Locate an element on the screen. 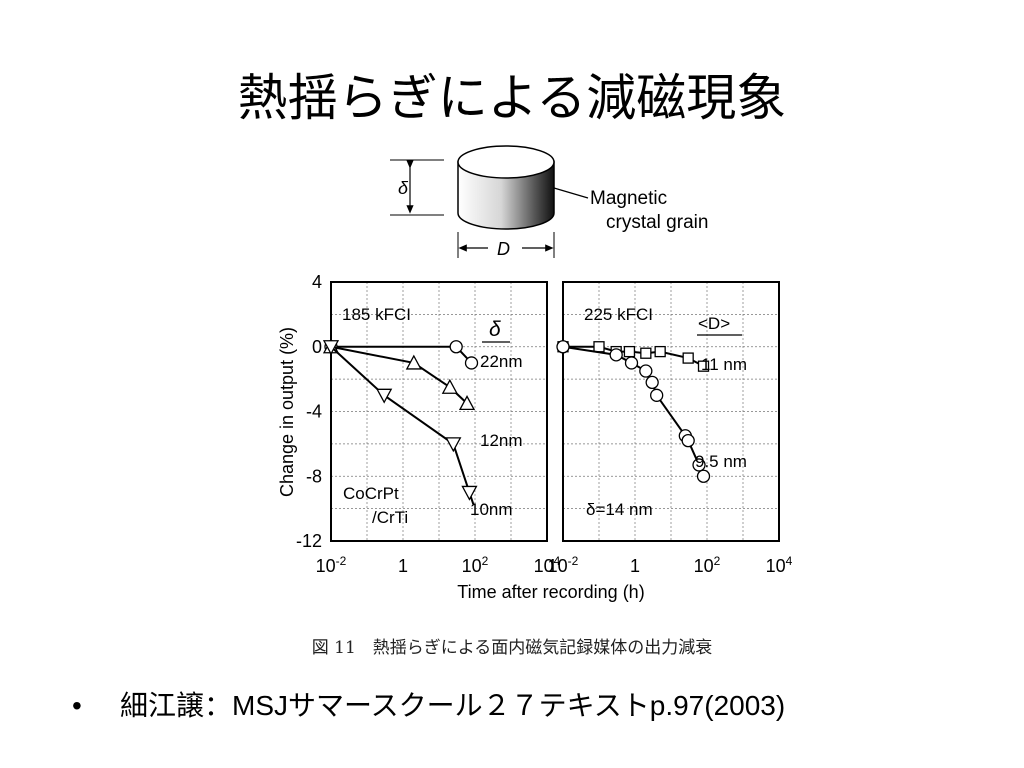 The image size is (1024, 768). y-tick-label: 4 is located at coordinates (317, 282).